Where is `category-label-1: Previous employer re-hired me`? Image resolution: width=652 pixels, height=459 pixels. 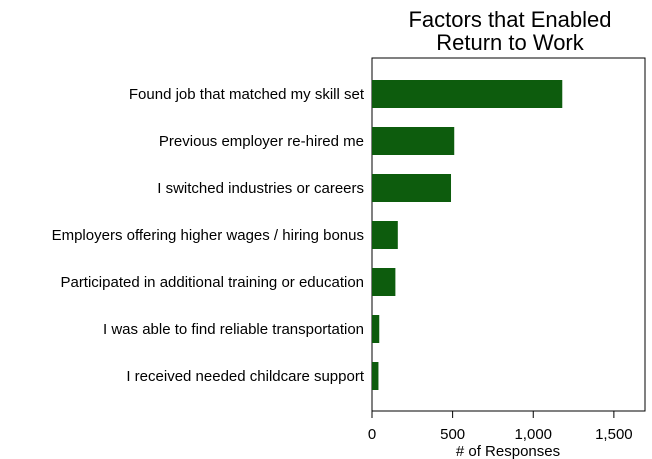
category-label-1: Previous employer re-hired me is located at coordinates (261, 141).